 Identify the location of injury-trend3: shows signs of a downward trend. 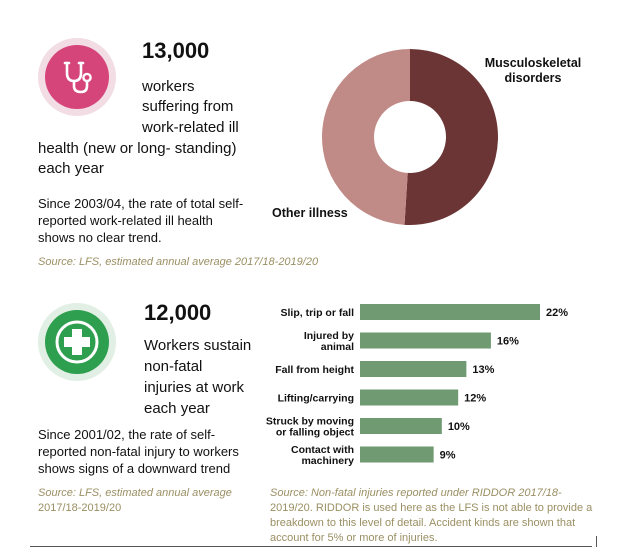
(134, 468).